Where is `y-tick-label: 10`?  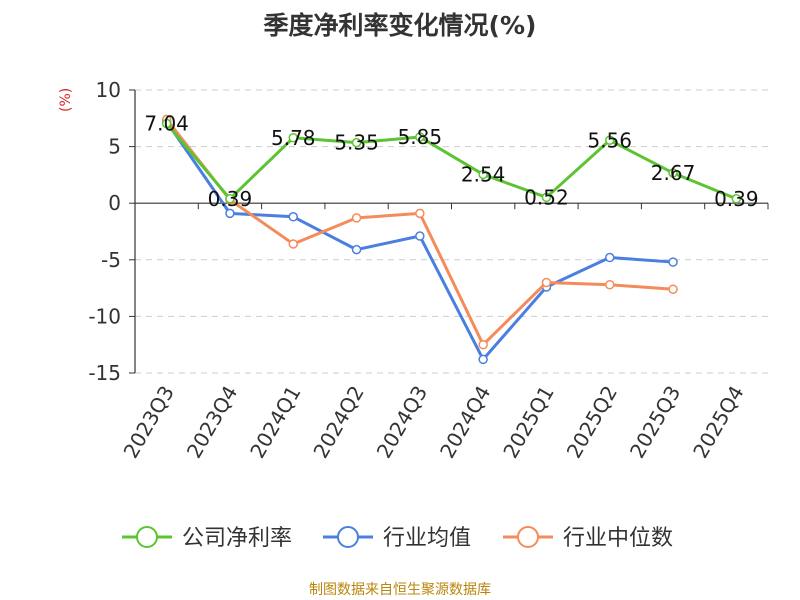 y-tick-label: 10 is located at coordinates (108, 90).